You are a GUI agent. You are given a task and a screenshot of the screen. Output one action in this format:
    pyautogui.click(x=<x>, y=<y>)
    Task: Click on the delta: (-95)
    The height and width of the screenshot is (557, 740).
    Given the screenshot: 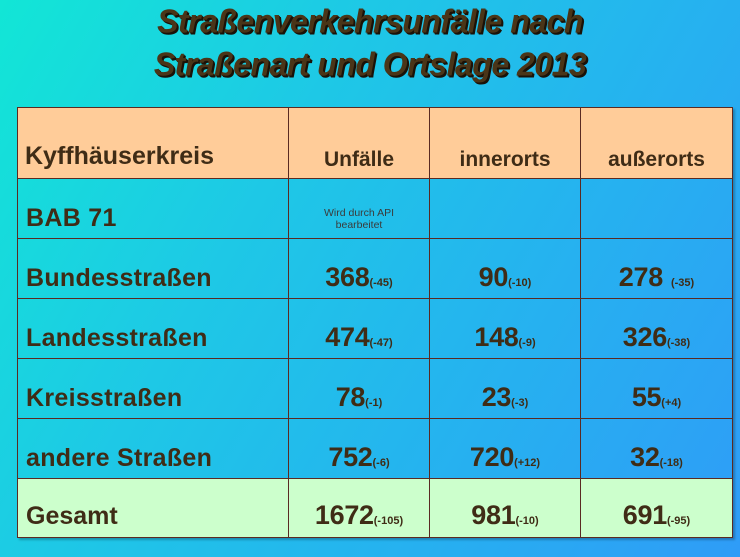 What is the action you would take?
    pyautogui.click(x=678, y=521)
    